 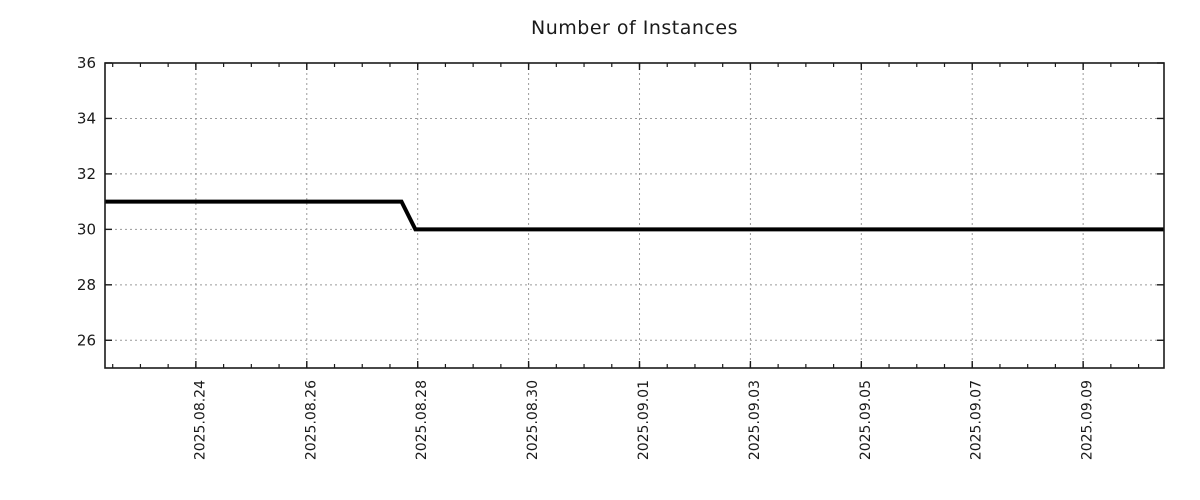 I want to click on x-tick-label: 2025.09.01, so click(x=644, y=420).